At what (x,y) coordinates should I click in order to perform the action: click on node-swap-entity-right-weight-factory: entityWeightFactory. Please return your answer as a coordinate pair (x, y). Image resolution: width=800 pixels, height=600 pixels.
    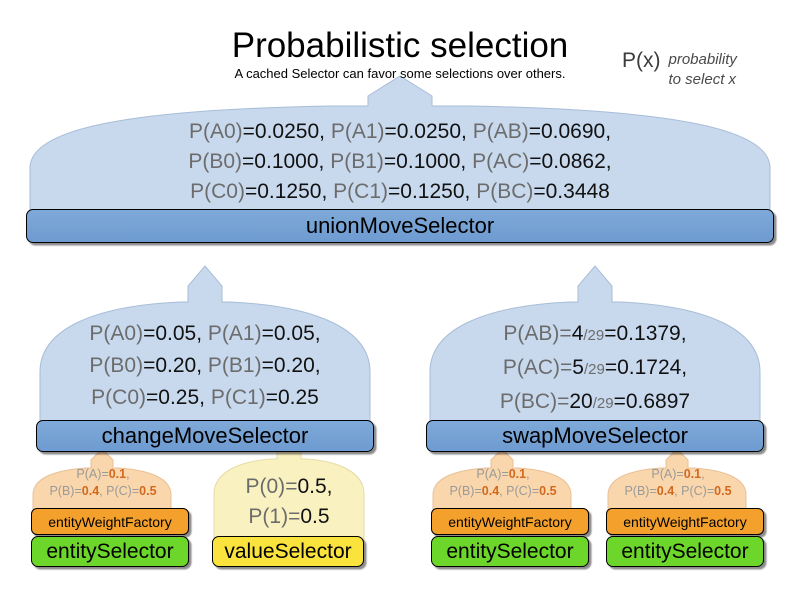
    Looking at the image, I should click on (685, 521).